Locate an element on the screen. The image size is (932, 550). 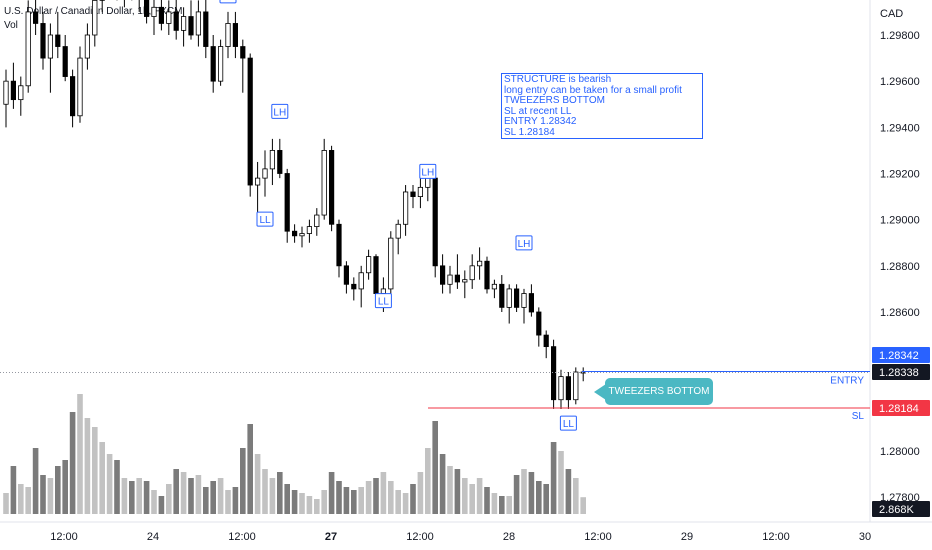
last-price-badge-bg is located at coordinates (901, 372).